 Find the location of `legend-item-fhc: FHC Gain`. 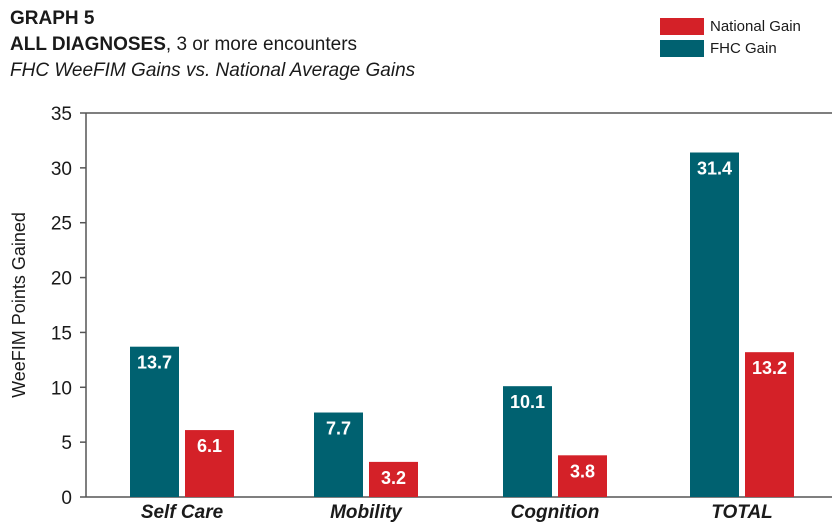

legend-item-fhc: FHC Gain is located at coordinates (730, 48).